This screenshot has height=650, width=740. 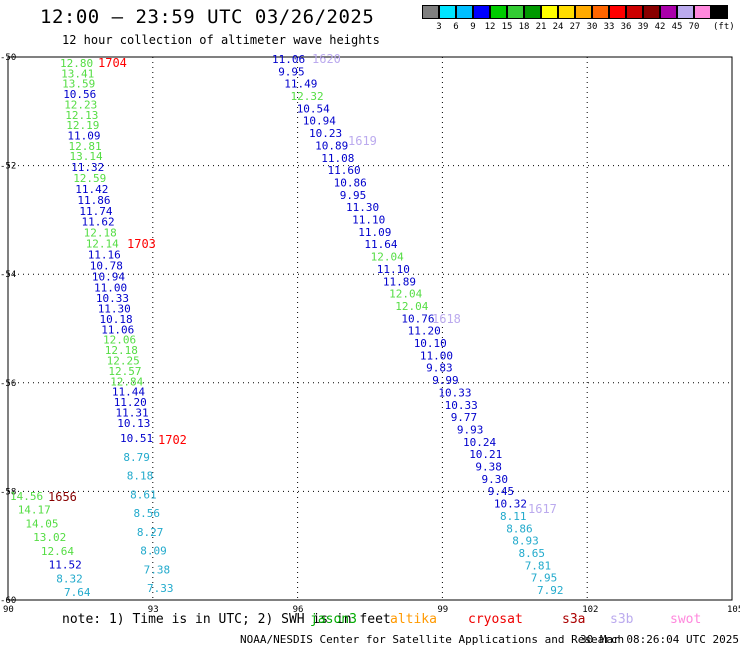 What do you see at coordinates (490, 27) in the screenshot?
I see `scale-label: 12` at bounding box center [490, 27].